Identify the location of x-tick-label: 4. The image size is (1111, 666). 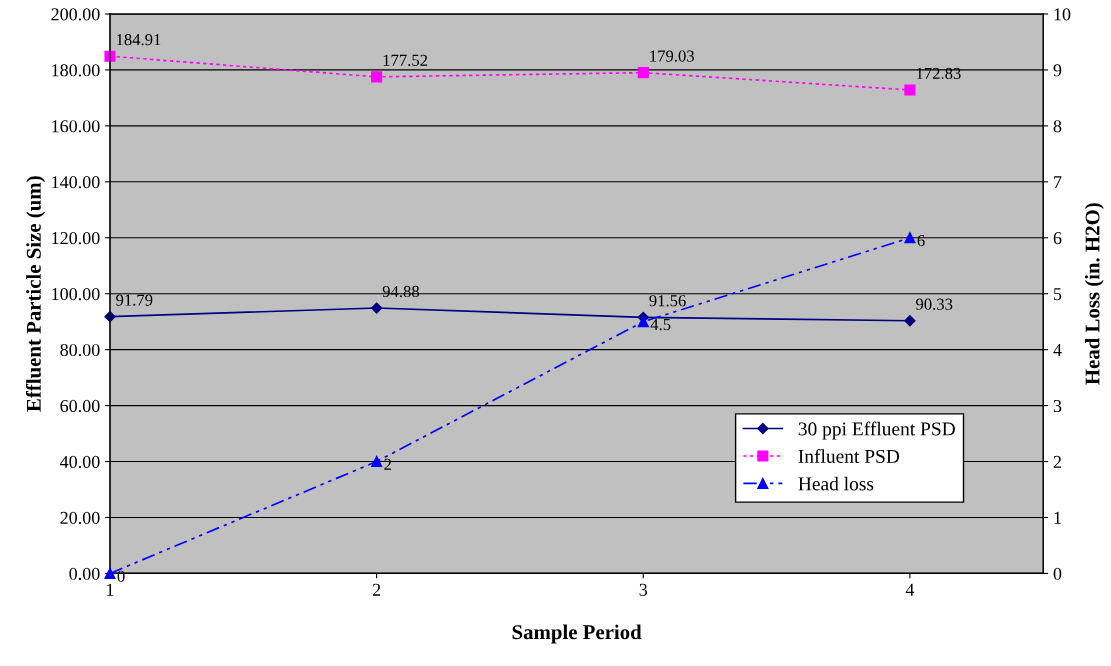
(910, 589).